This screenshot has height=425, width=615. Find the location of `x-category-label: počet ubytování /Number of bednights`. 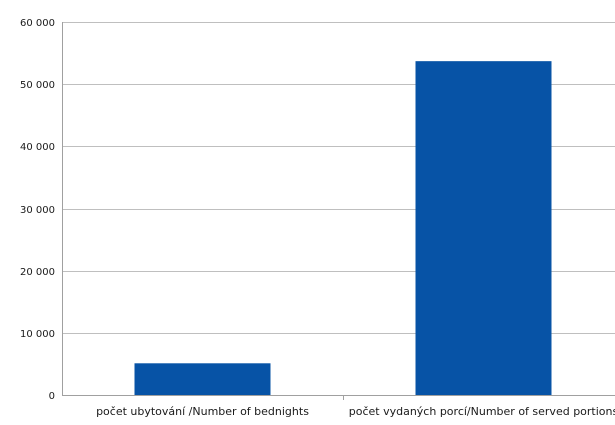

x-category-label: počet ubytování /Number of bednights is located at coordinates (202, 411).